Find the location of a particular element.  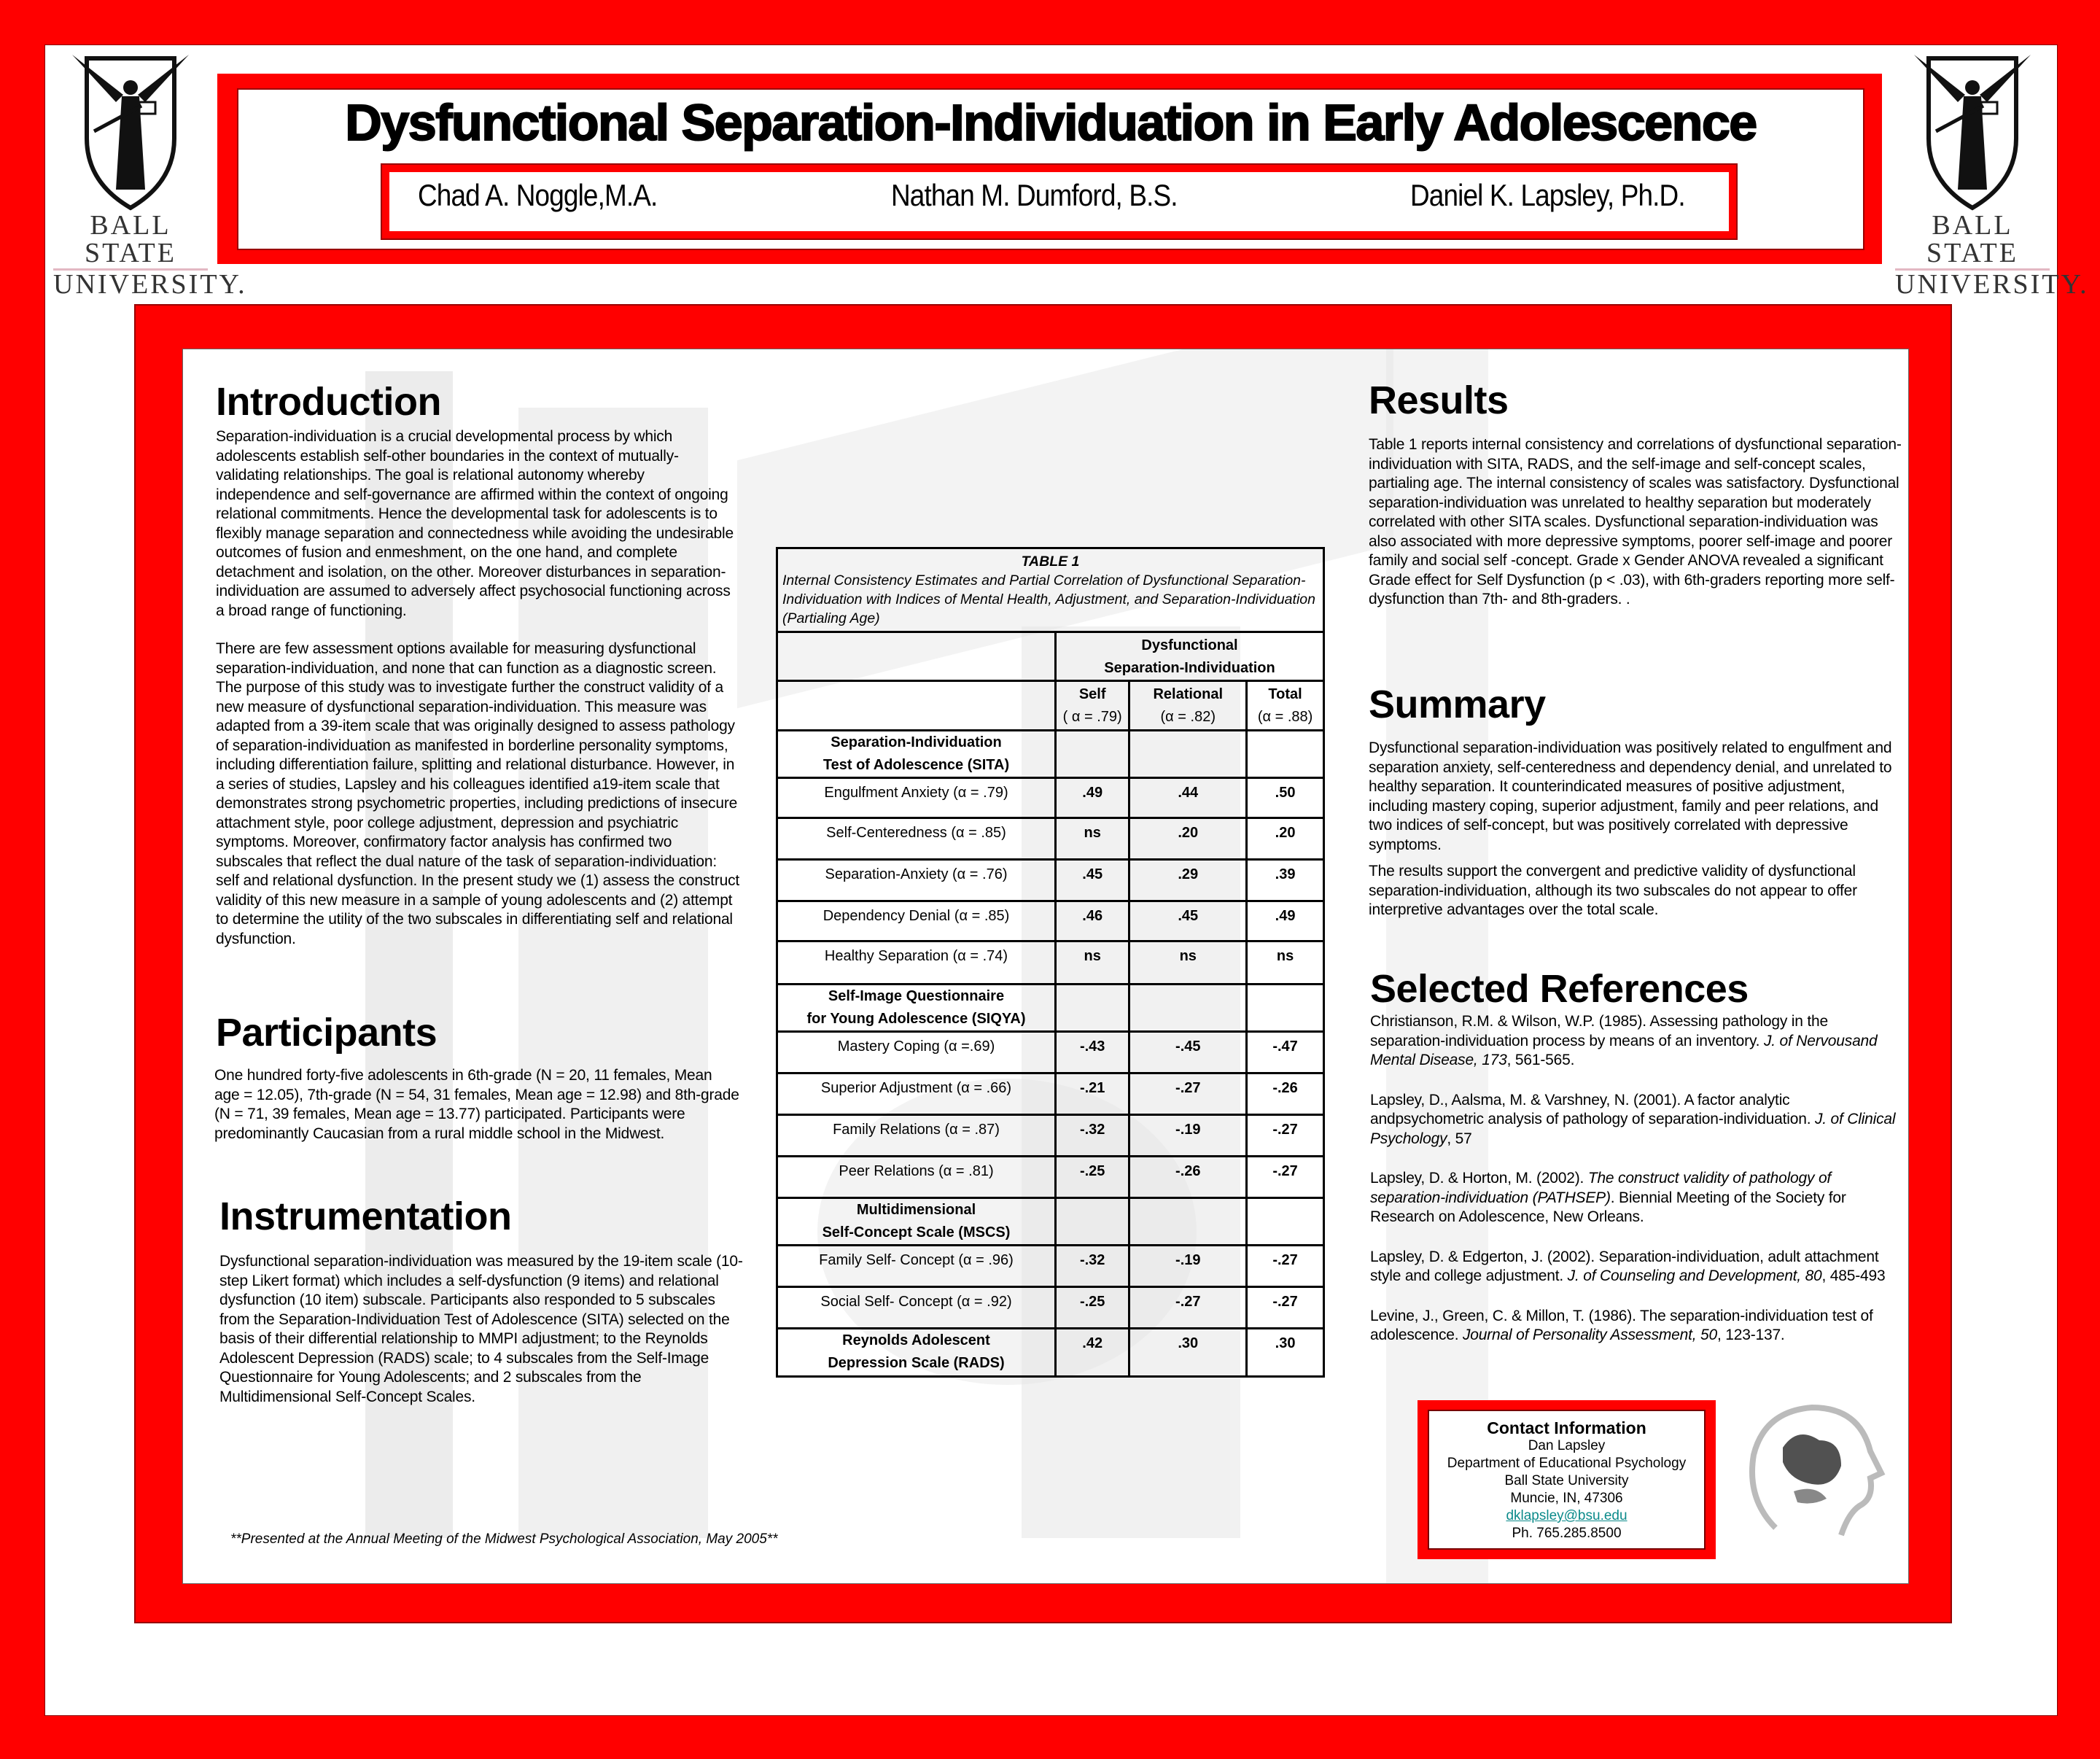

column-header: Self ( α = .79) is located at coordinates (1092, 705).